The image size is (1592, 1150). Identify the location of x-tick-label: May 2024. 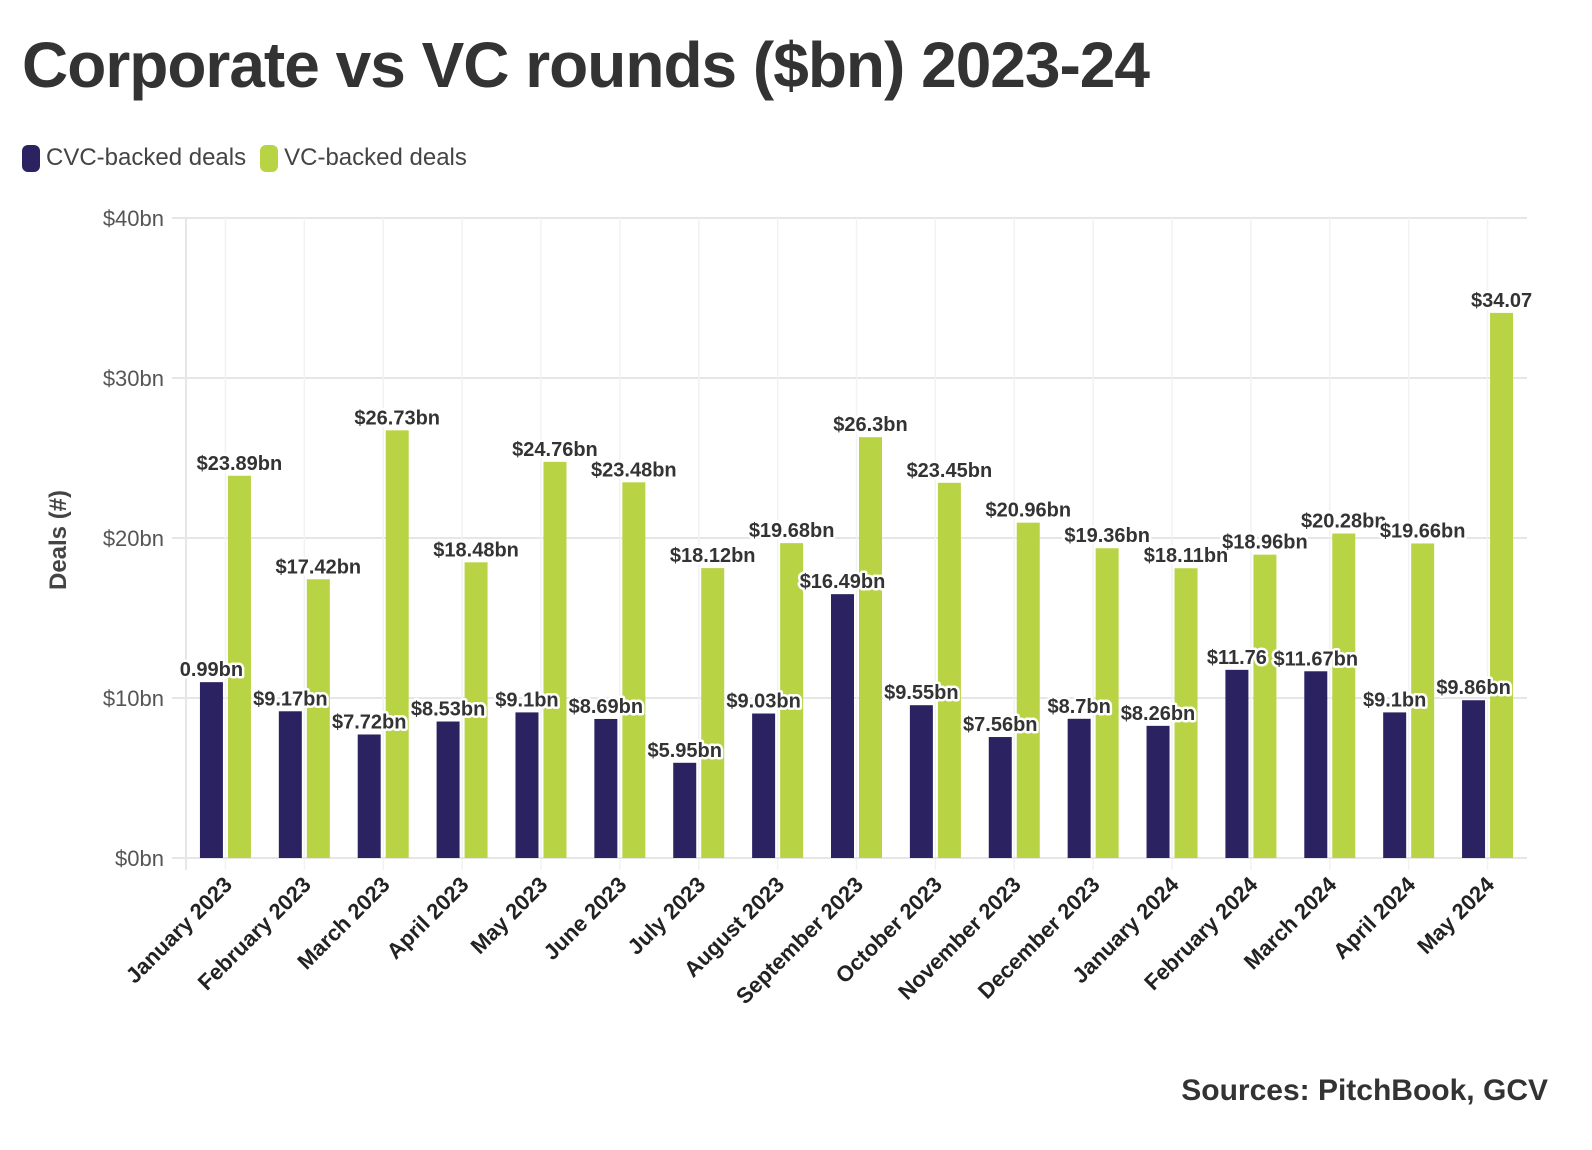
(1455, 914).